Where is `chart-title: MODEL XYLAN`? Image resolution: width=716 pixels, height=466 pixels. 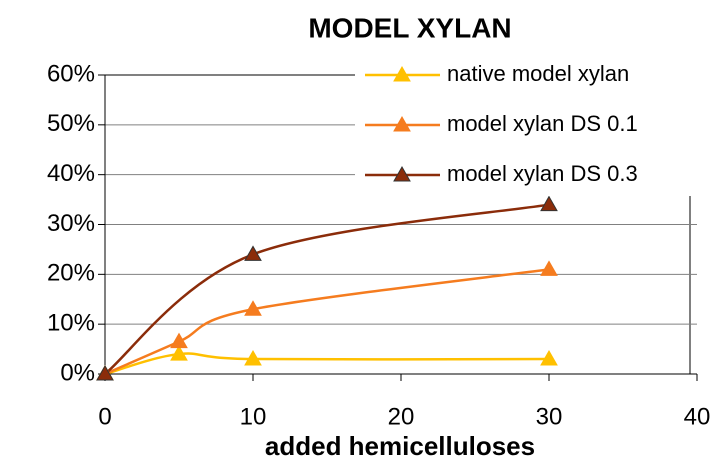 chart-title: MODEL XYLAN is located at coordinates (409, 27).